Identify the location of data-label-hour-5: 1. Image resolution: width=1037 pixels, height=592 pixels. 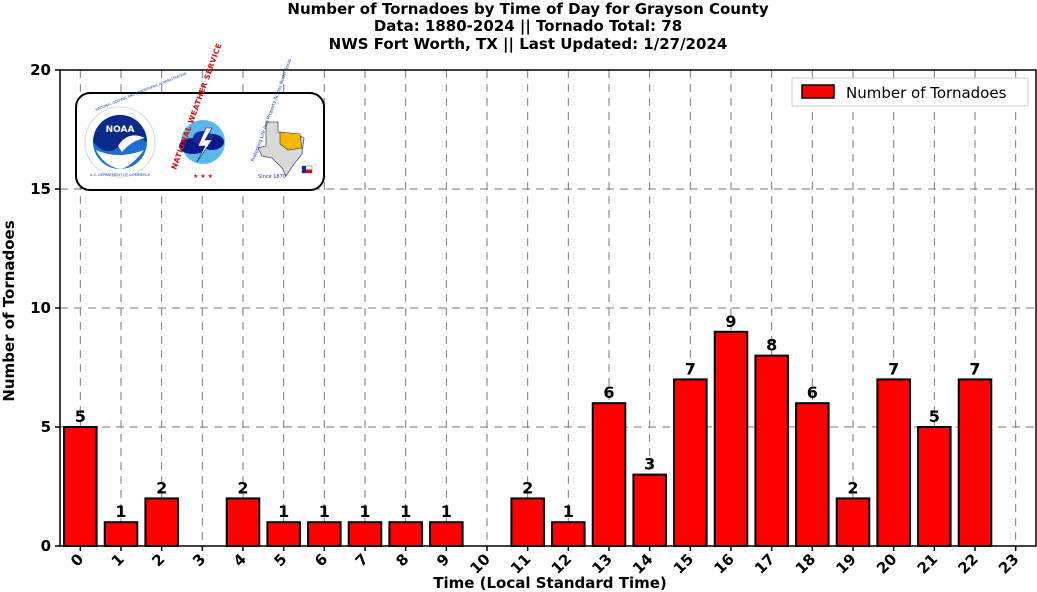
(283, 511).